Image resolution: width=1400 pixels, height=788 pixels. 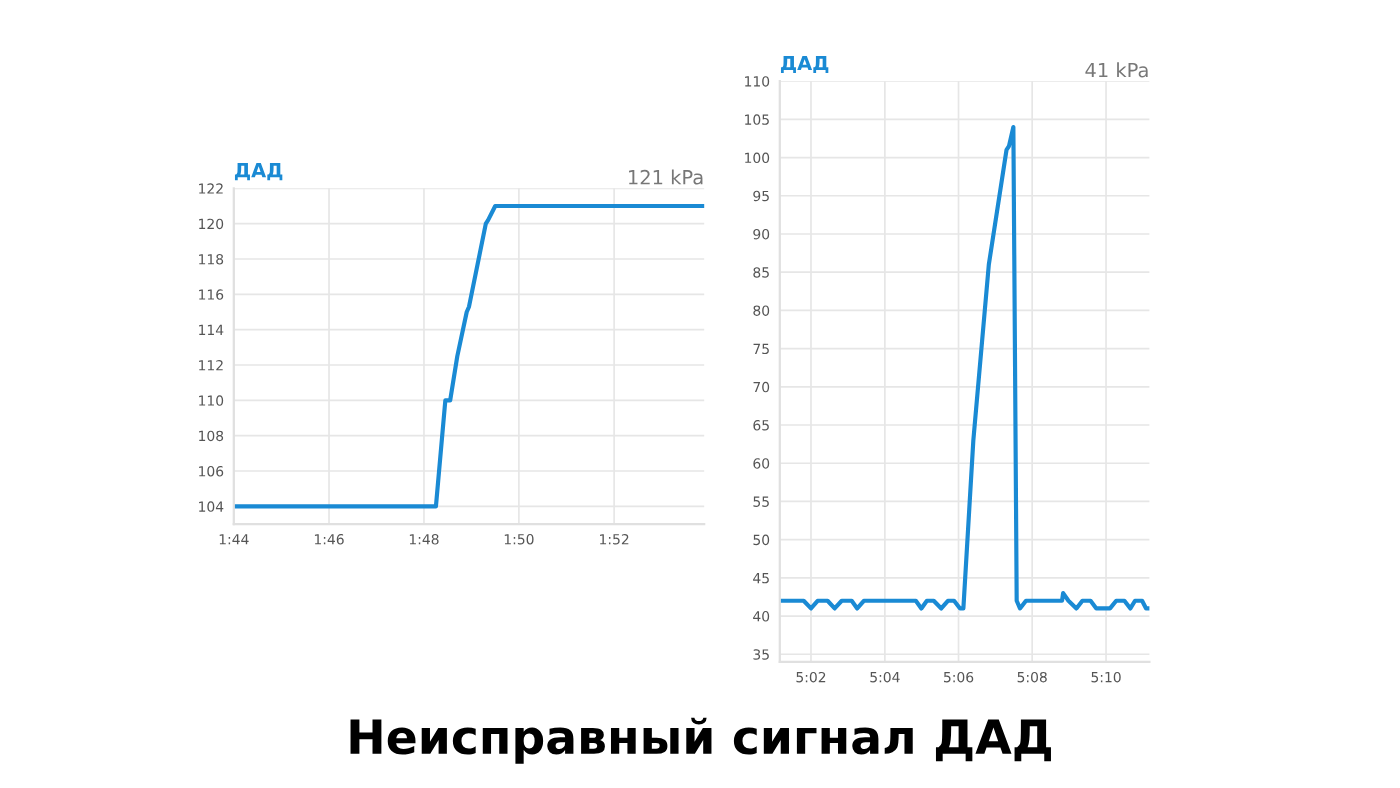 What do you see at coordinates (1116, 70) in the screenshot?
I see `text: 41 kPa` at bounding box center [1116, 70].